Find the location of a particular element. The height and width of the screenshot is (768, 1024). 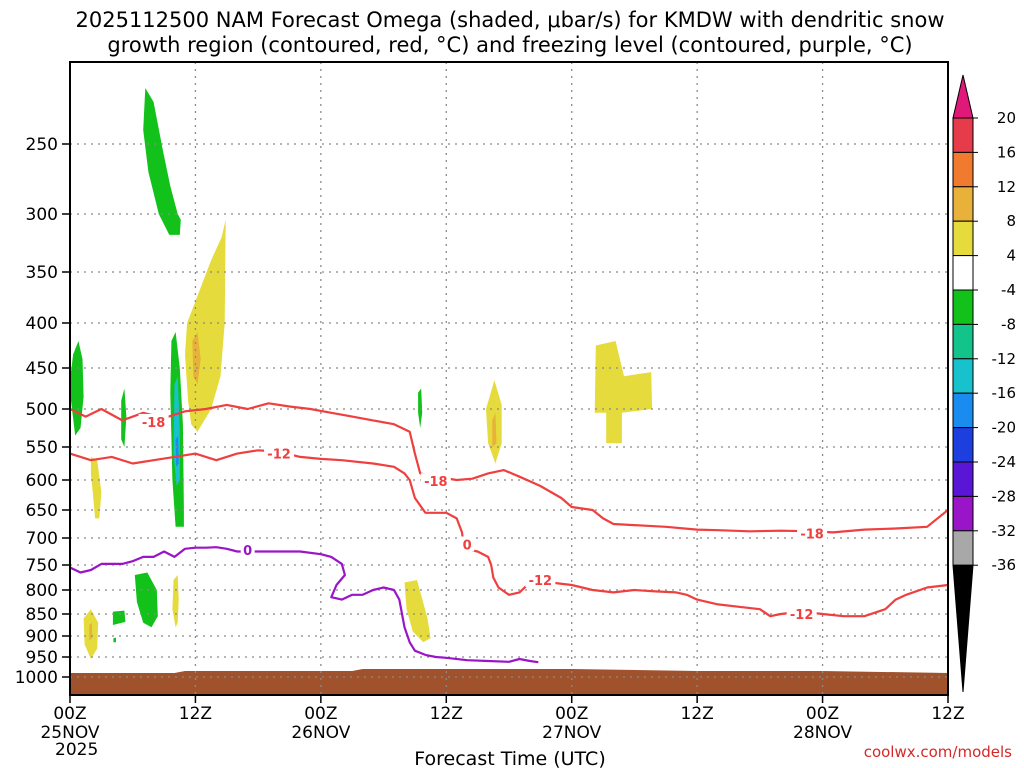

x-tick-date-6: 28NOV is located at coordinates (822, 733).